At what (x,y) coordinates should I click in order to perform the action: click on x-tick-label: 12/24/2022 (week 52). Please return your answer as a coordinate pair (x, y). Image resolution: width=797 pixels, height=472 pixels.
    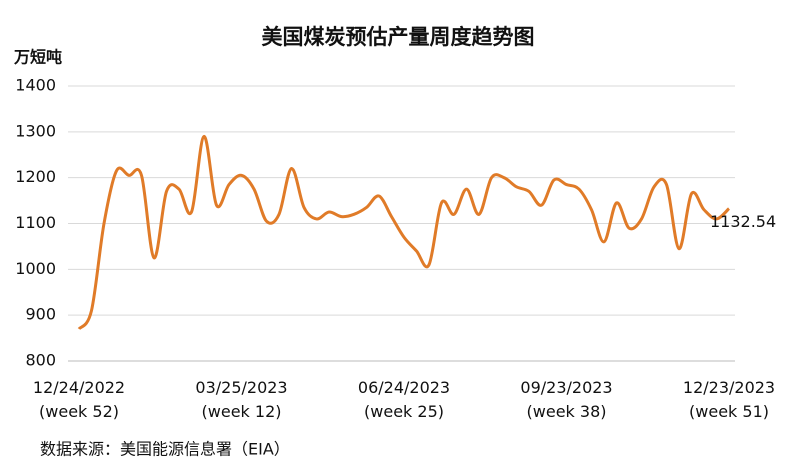
    Looking at the image, I should click on (79, 399).